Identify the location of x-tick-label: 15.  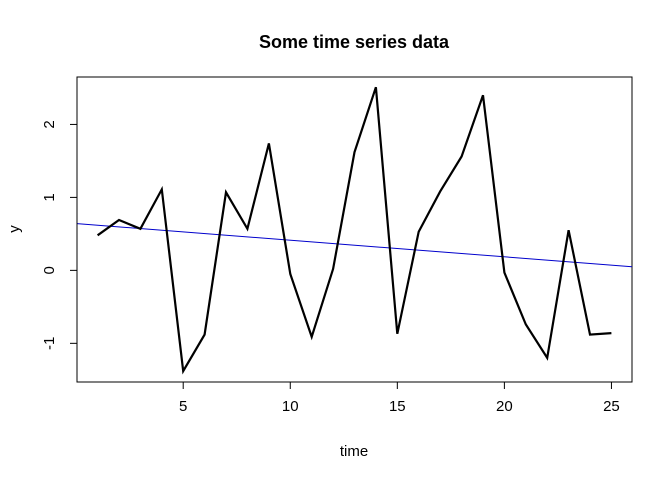
(397, 406).